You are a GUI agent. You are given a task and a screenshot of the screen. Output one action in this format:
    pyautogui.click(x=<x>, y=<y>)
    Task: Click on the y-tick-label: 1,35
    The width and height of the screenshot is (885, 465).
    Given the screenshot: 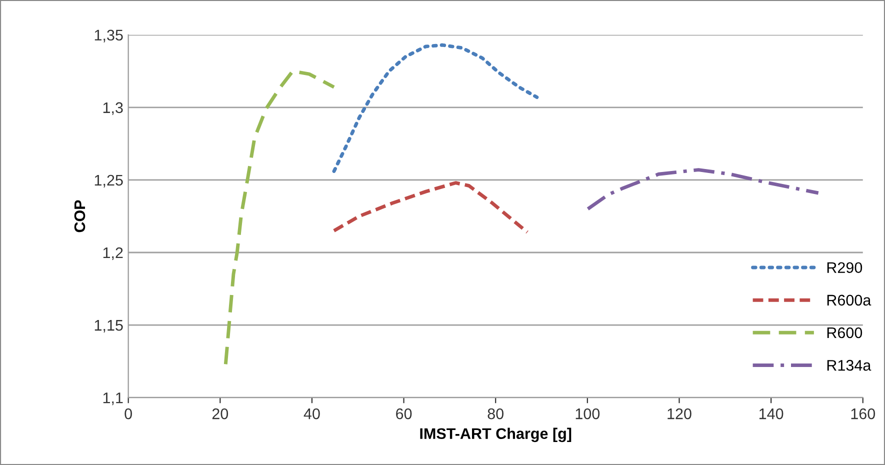 What is the action you would take?
    pyautogui.click(x=108, y=36)
    